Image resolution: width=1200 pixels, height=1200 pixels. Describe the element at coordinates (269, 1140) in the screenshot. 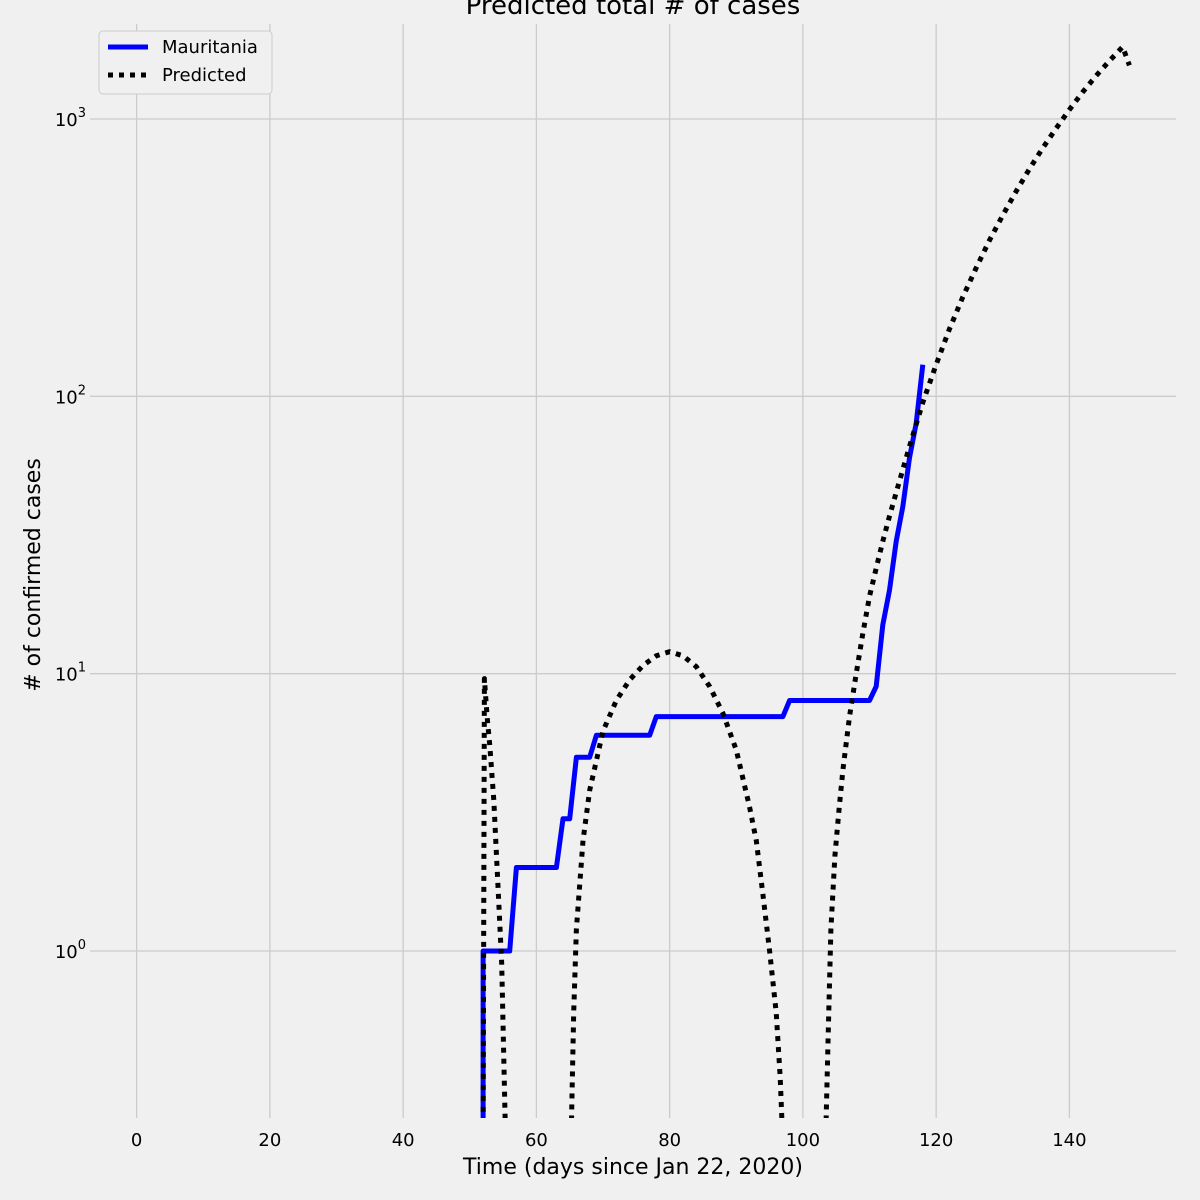

I see `x-tick-label: 20` at that location.